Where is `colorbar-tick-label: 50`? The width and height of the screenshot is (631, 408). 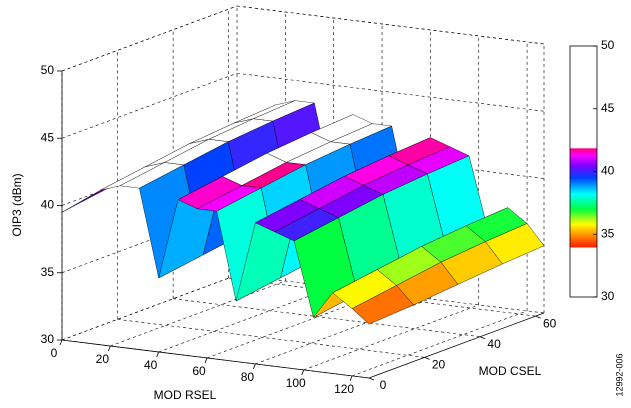 colorbar-tick-label: 50 is located at coordinates (608, 45).